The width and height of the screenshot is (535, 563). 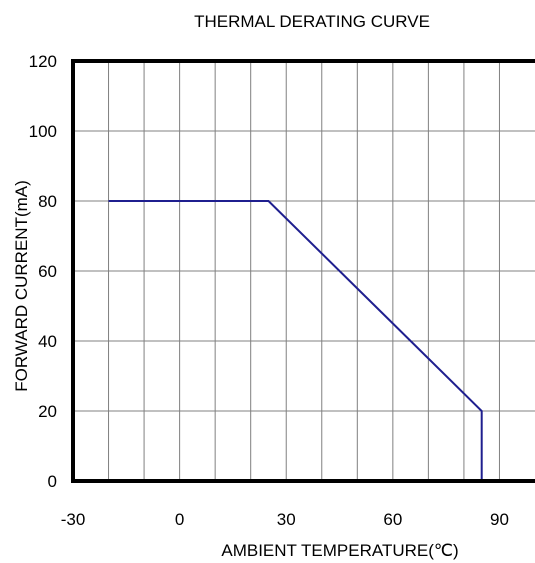 I want to click on y-tick-label: 20, so click(x=47, y=411).